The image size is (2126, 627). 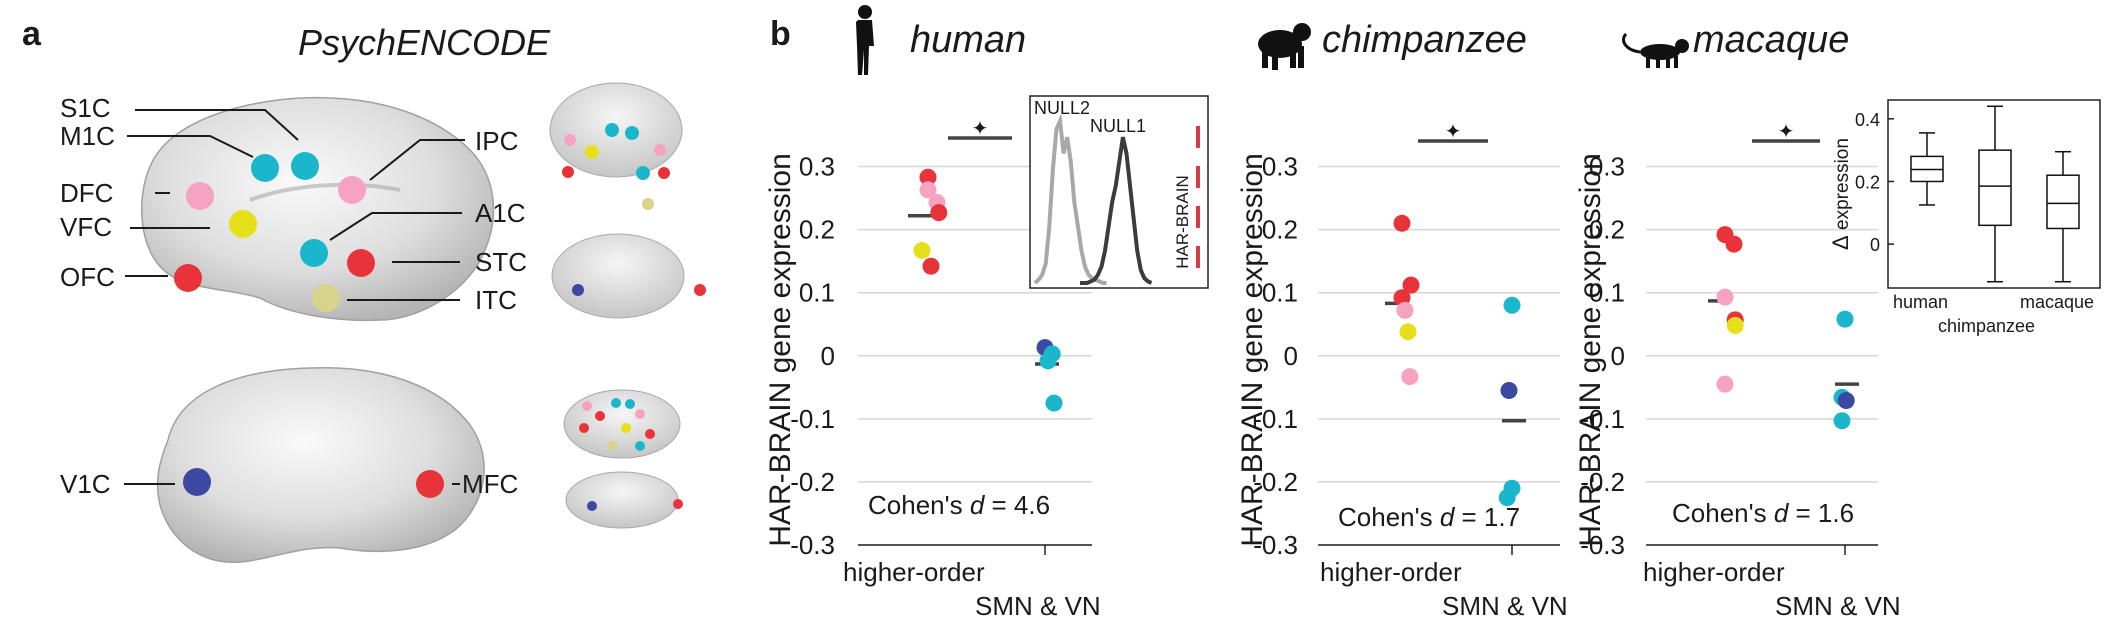 What do you see at coordinates (500, 213) in the screenshot?
I see `label-a1c: A1C` at bounding box center [500, 213].